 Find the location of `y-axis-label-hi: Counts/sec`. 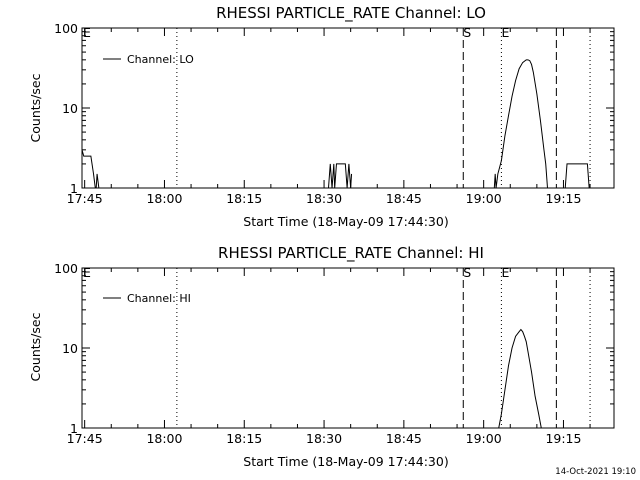

y-axis-label-hi: Counts/sec is located at coordinates (35, 346).